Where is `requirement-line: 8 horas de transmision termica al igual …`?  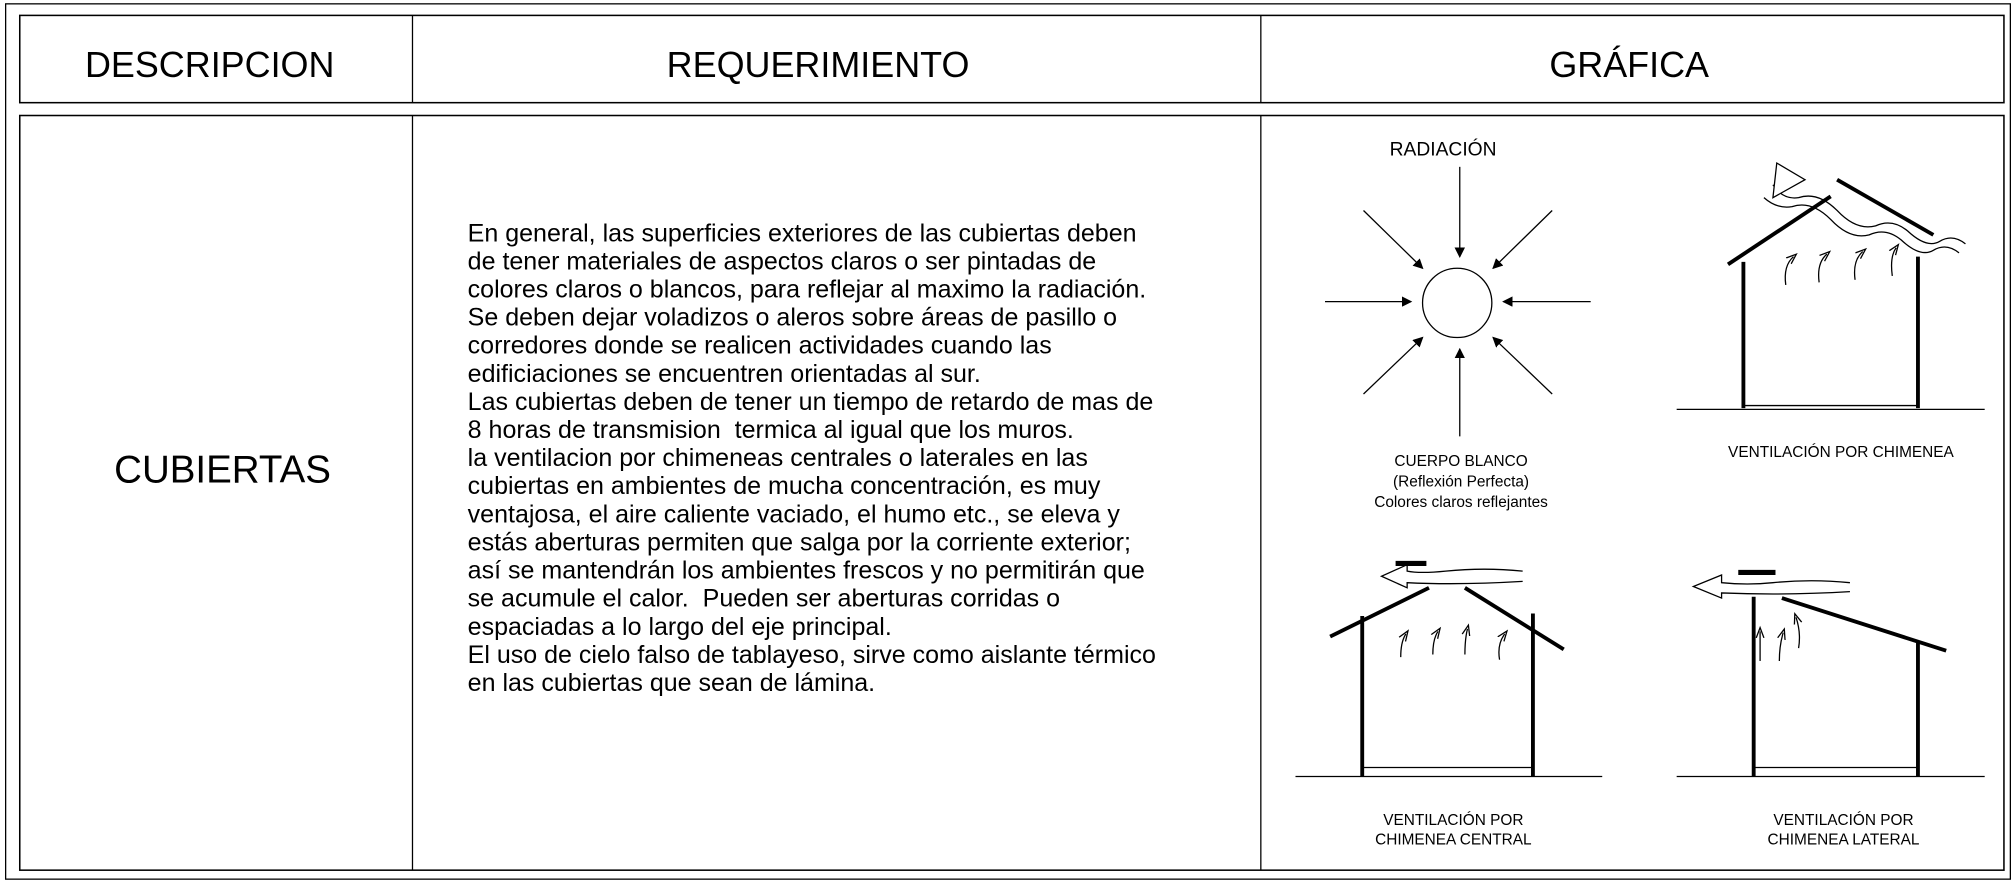 requirement-line: 8 horas de transmision termica al igual … is located at coordinates (771, 430).